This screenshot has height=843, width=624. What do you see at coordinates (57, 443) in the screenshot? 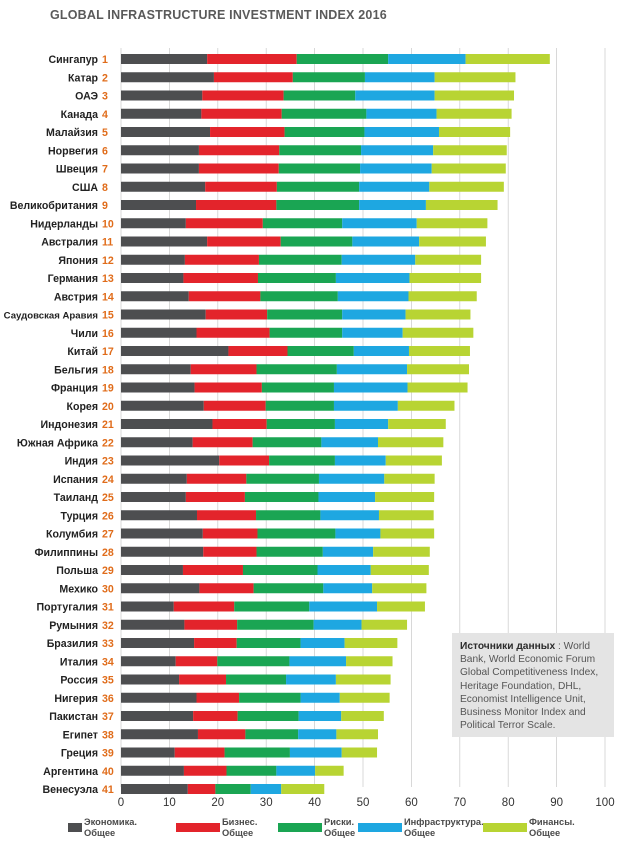
I see `country-label: Южная Африка` at bounding box center [57, 443].